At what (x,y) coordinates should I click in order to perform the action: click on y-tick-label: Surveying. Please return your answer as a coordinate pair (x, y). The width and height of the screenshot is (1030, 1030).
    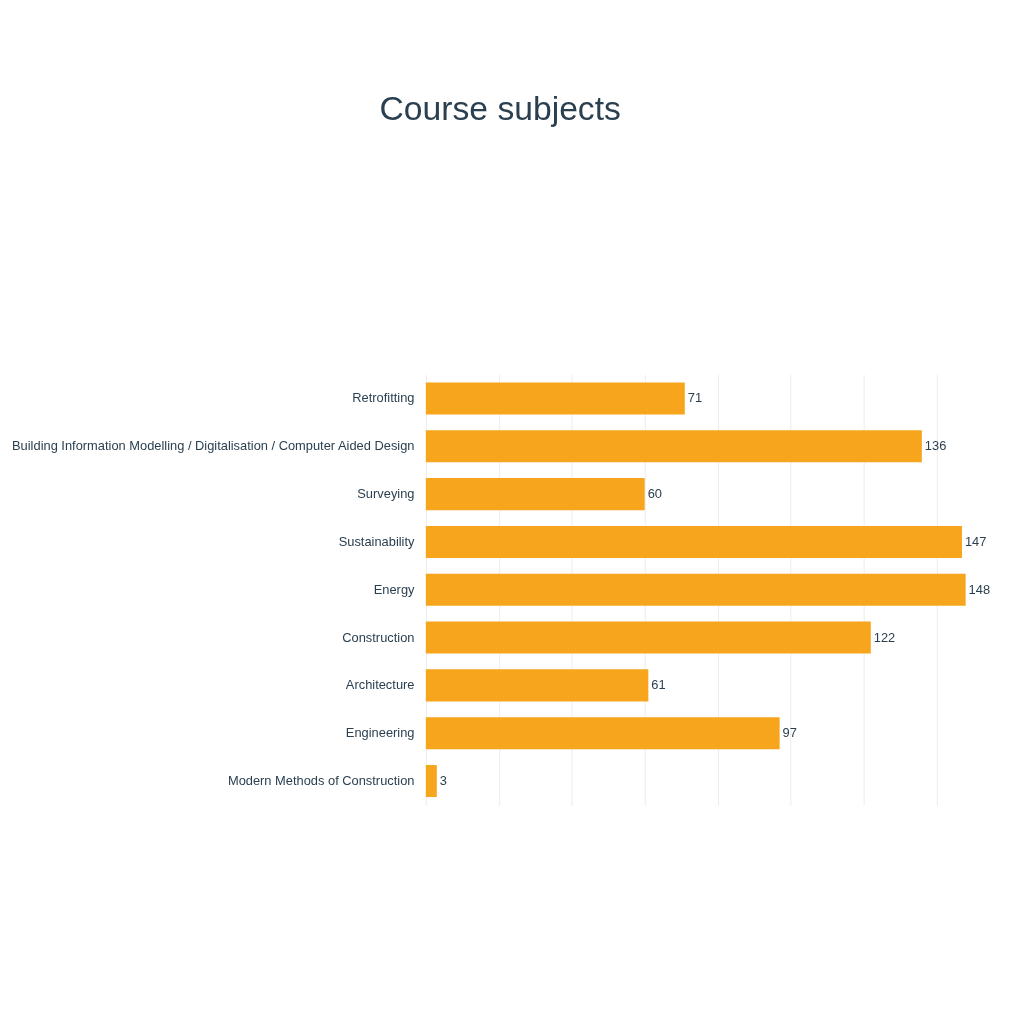
    Looking at the image, I should click on (386, 494).